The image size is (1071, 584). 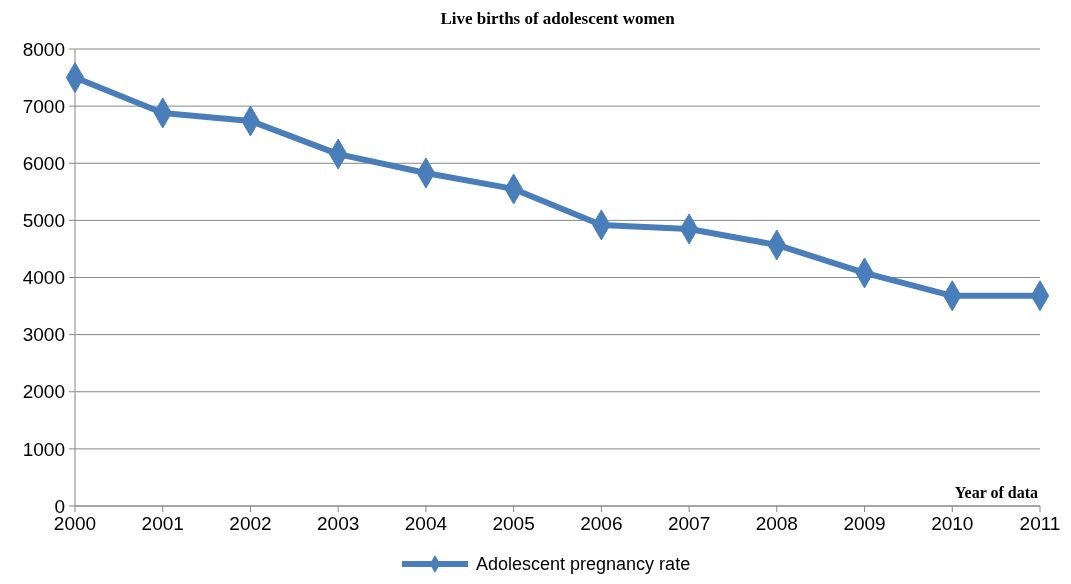 What do you see at coordinates (43, 449) in the screenshot?
I see `y-tick-label: 1000` at bounding box center [43, 449].